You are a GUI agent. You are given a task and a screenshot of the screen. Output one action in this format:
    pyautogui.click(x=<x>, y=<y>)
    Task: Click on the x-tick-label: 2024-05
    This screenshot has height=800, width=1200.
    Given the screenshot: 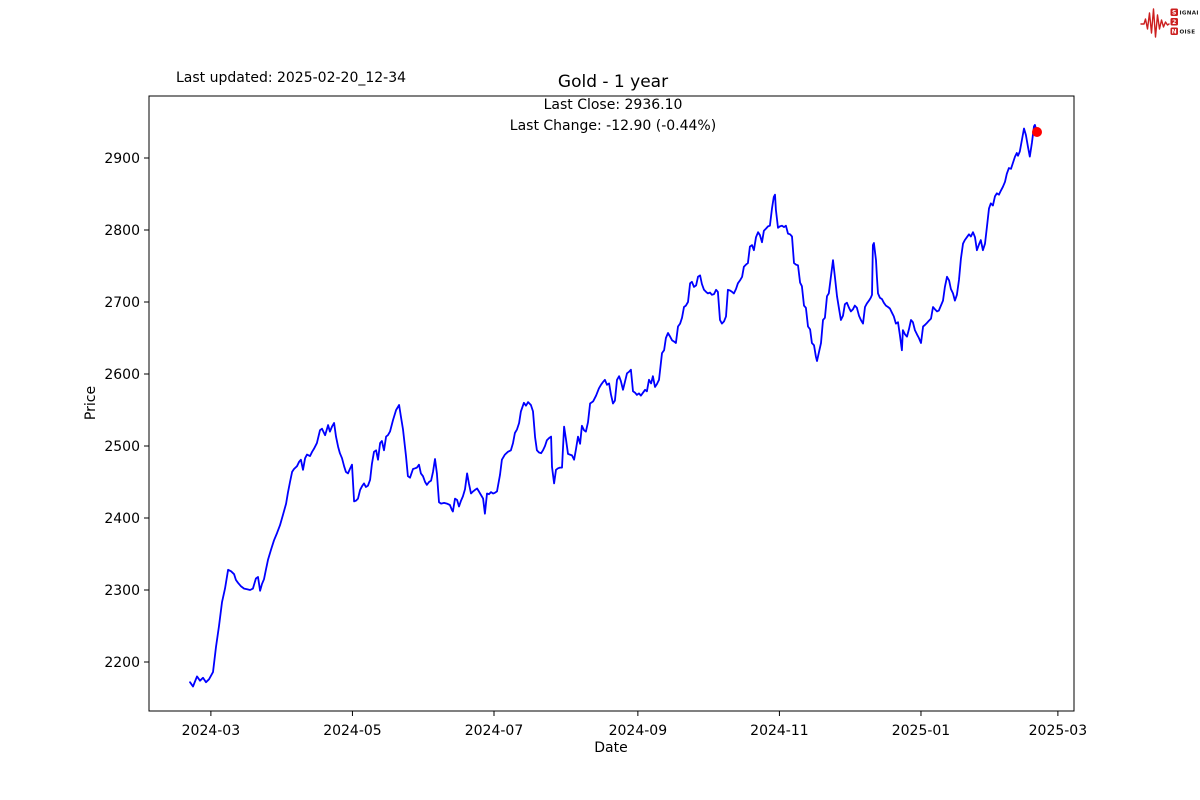 What is the action you would take?
    pyautogui.click(x=352, y=731)
    